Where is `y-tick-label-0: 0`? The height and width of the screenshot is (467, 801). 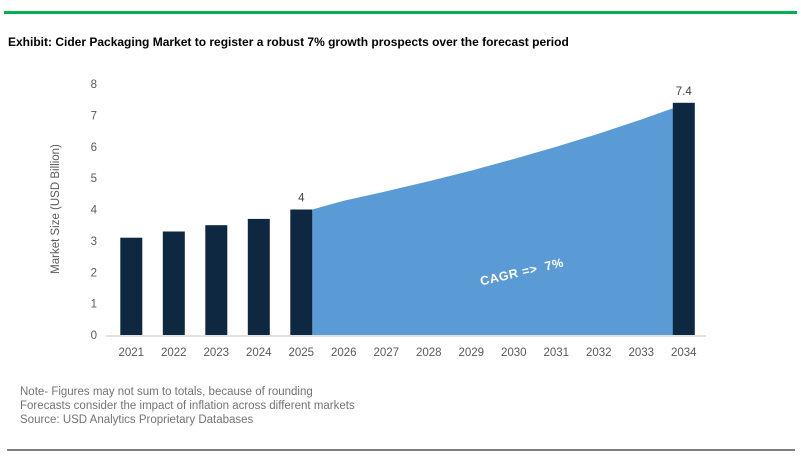 y-tick-label-0: 0 is located at coordinates (94, 336).